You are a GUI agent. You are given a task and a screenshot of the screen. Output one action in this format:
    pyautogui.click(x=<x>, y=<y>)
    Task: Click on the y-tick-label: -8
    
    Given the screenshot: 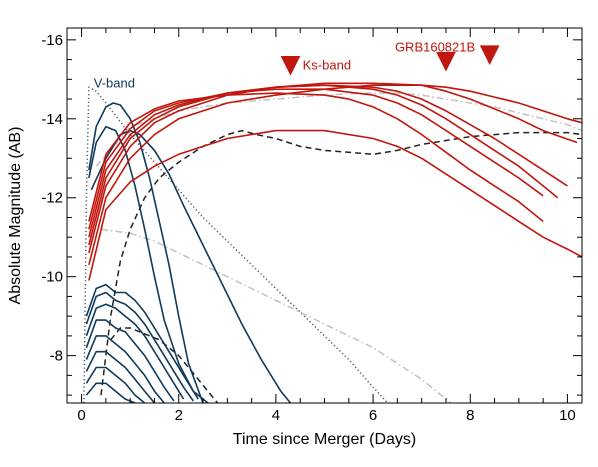 What is the action you would take?
    pyautogui.click(x=56, y=356)
    